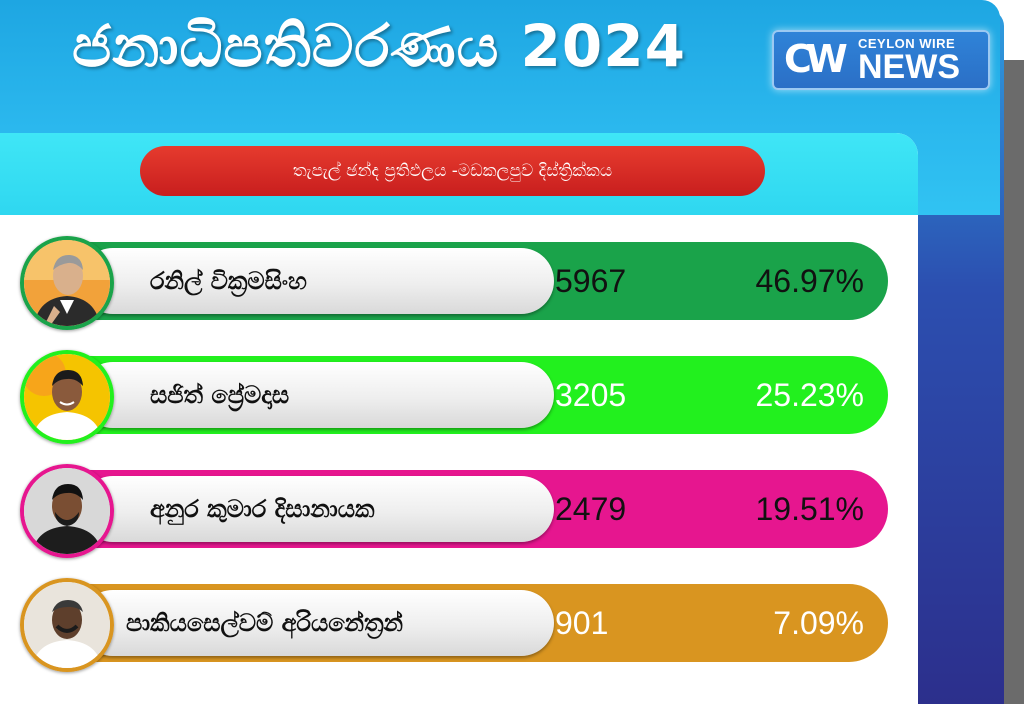 The width and height of the screenshot is (1024, 704). I want to click on vote-percent: 19.51%, so click(809, 509).